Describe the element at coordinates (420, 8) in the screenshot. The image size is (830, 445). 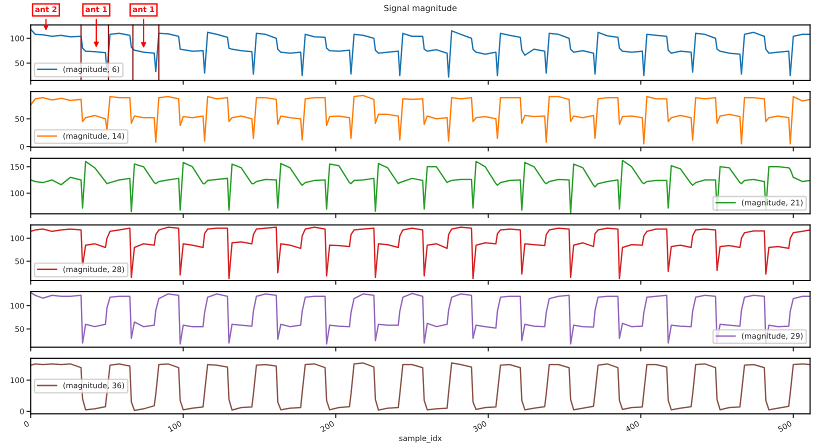
I see `chart-title: Signal magnitude` at that location.